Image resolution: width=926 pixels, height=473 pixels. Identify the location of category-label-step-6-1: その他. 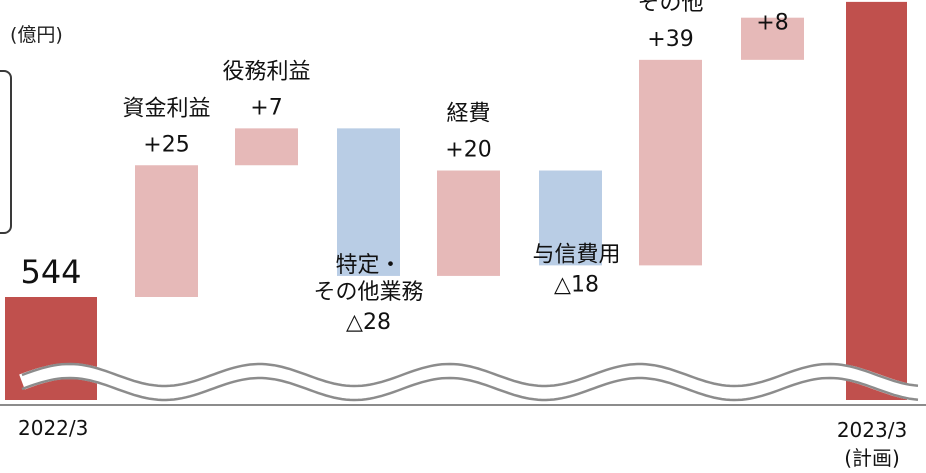
(670, 8).